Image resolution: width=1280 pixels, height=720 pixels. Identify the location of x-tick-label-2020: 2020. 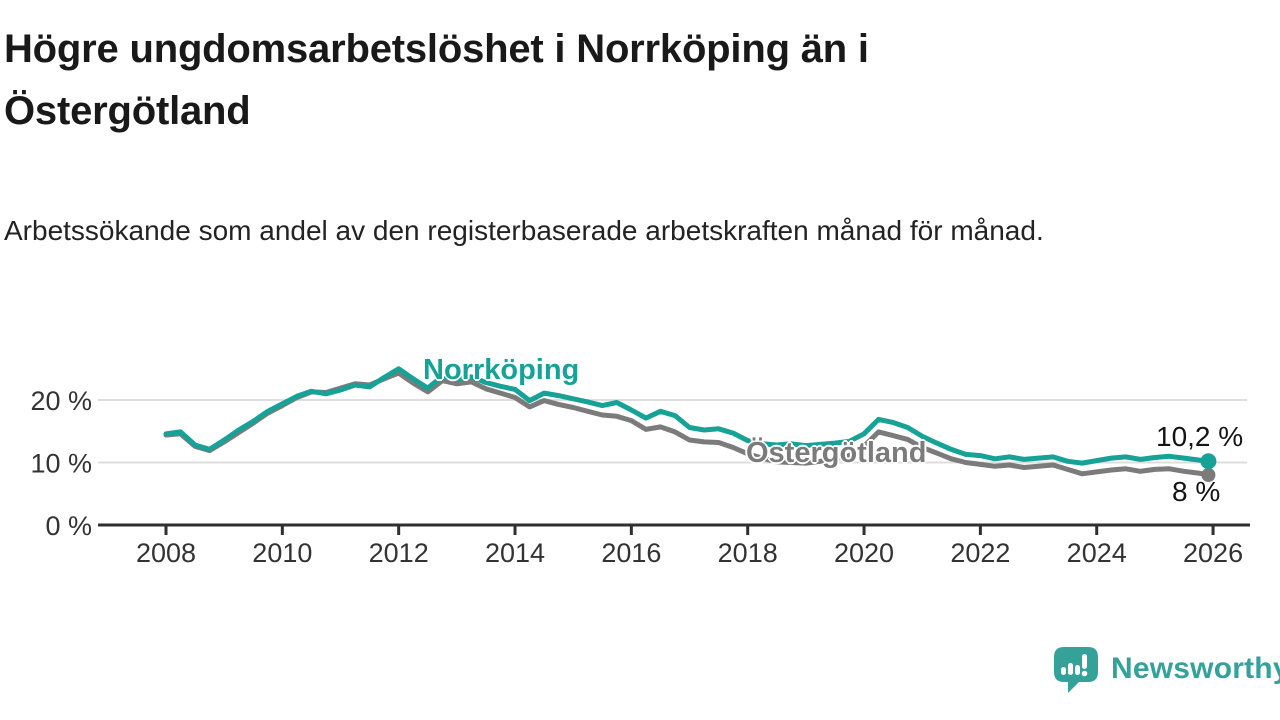
(864, 553).